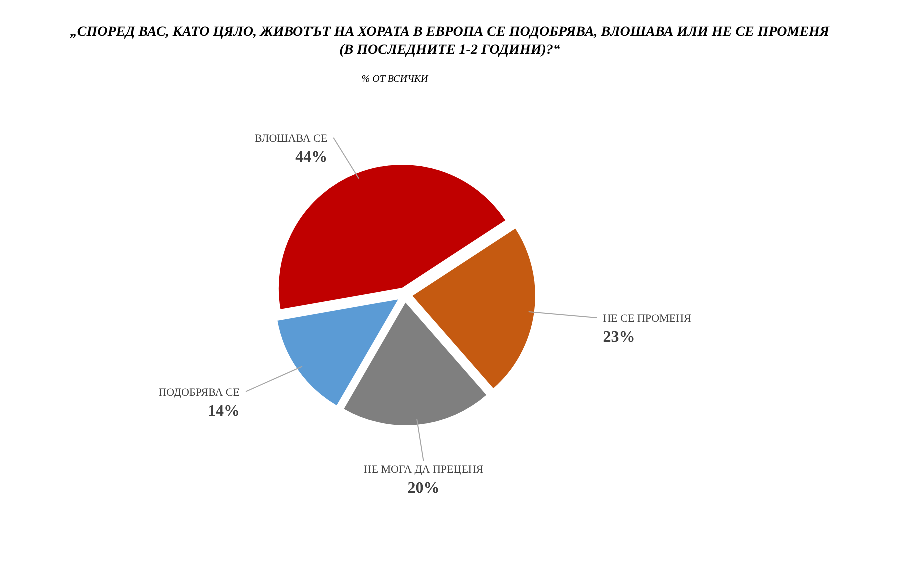 This screenshot has width=900, height=569. I want to click on slice-label: НЕ МОГА ДА ПРЕЦЕНЯ, so click(424, 470).